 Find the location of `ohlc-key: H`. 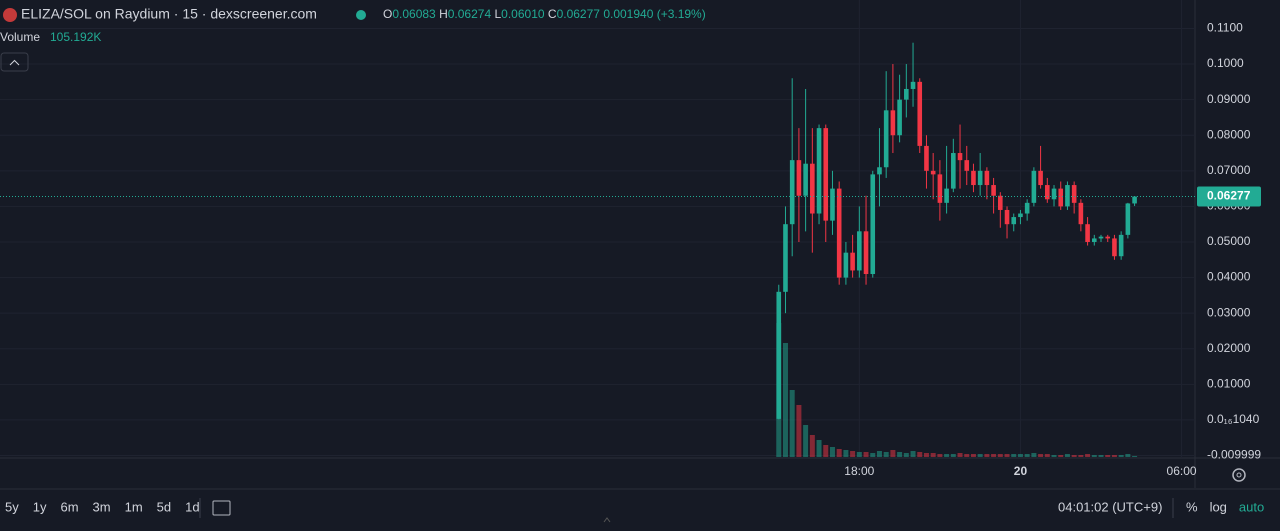

ohlc-key: H is located at coordinates (443, 14).